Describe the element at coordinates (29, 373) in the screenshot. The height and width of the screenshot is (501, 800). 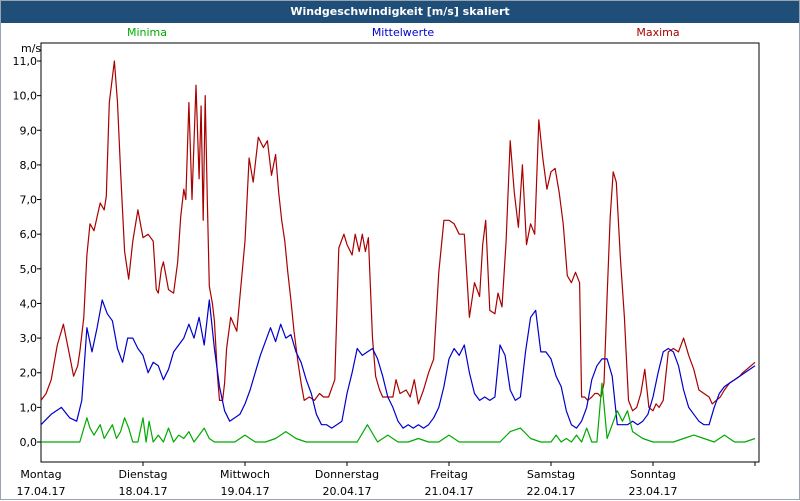
I see `y-tick-label: 2,0` at that location.